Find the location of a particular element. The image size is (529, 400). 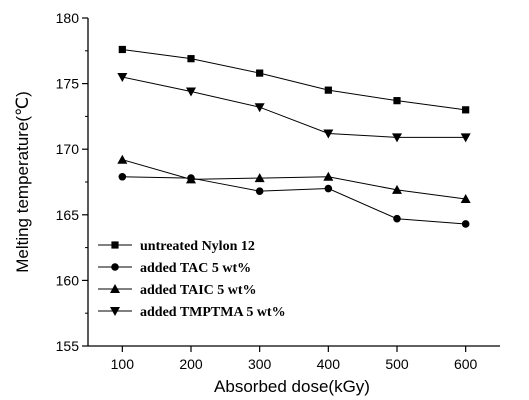

y-tick-label: 180 is located at coordinates (68, 18).